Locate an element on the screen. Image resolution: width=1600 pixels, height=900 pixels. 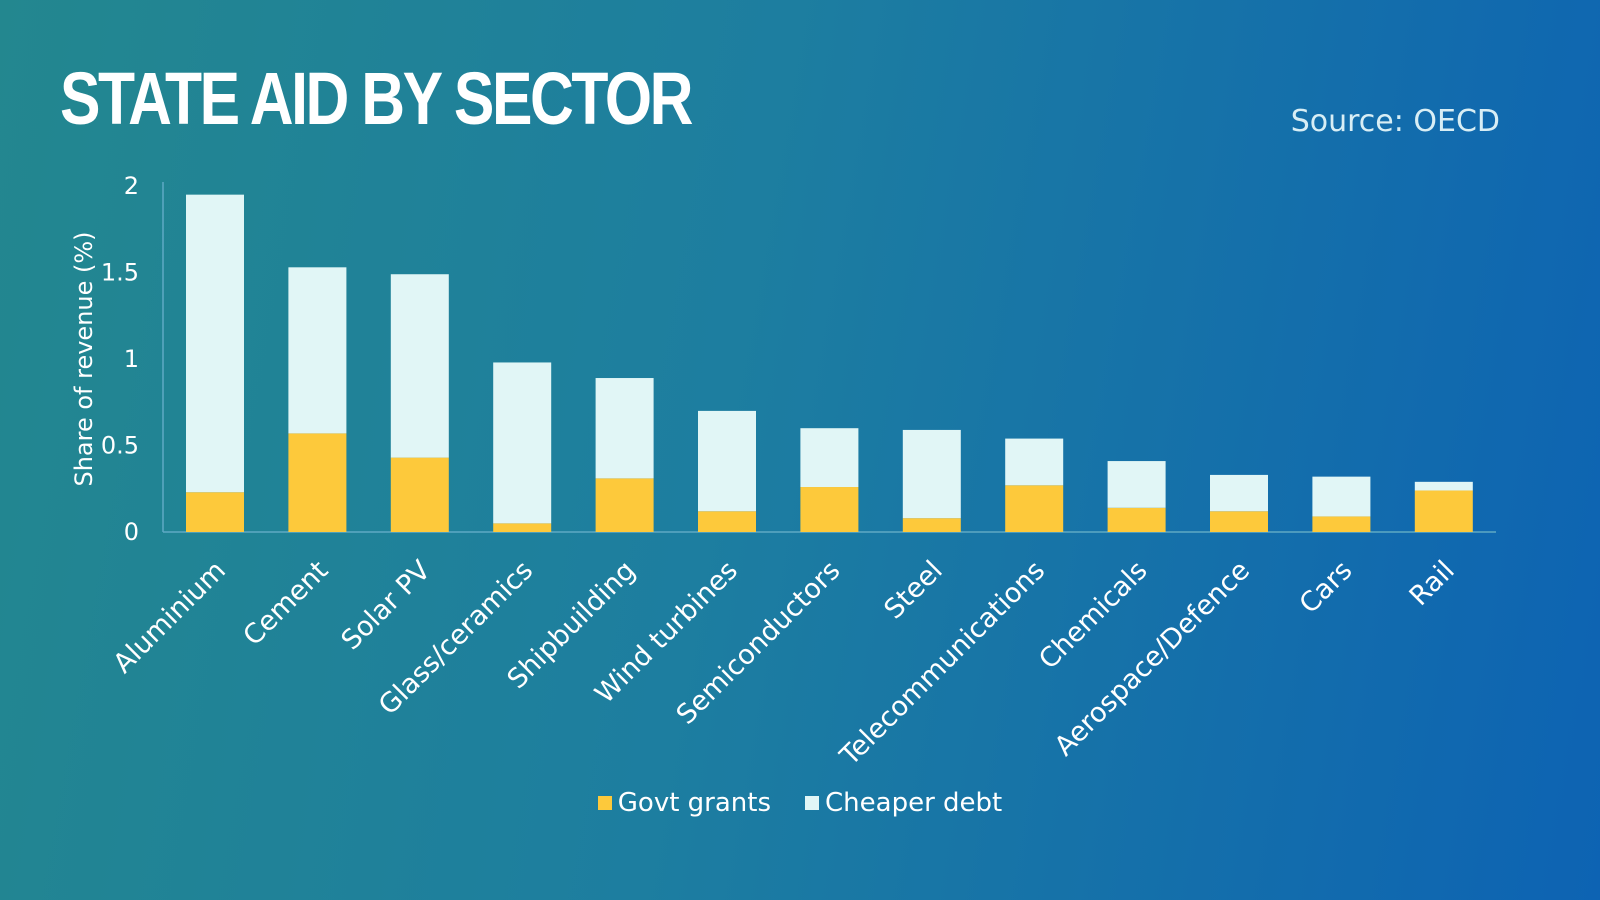
legend: Govt grants Cheaper debt is located at coordinates (800, 803).